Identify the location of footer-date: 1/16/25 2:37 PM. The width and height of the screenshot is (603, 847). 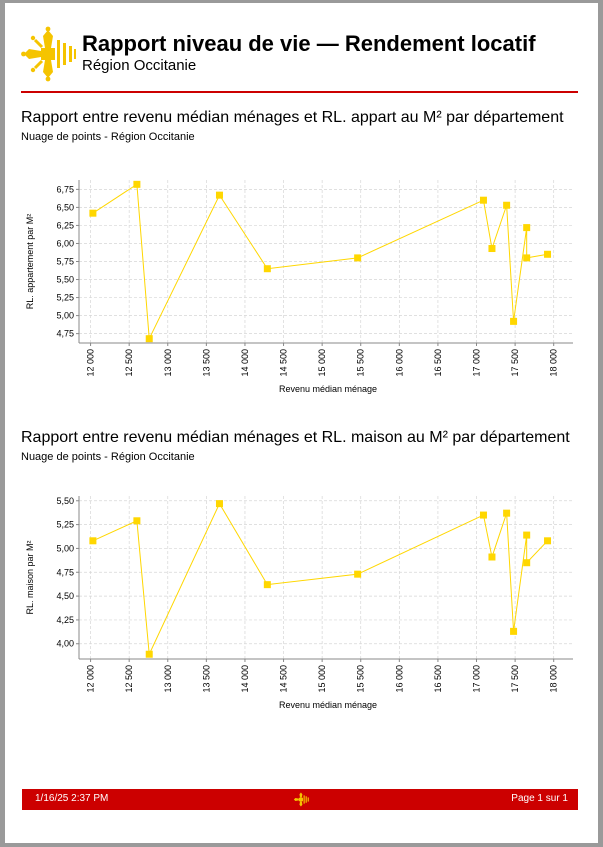
(72, 798).